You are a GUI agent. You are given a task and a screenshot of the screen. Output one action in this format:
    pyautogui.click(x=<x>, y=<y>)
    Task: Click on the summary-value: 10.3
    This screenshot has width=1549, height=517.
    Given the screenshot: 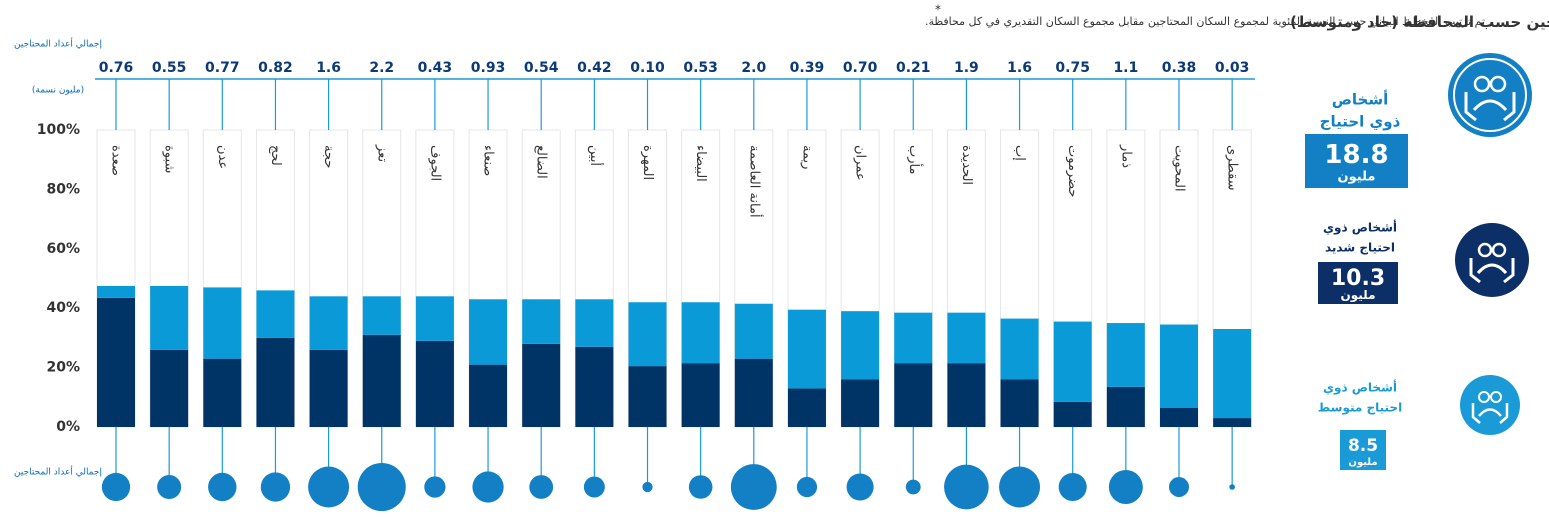 What is the action you would take?
    pyautogui.click(x=1358, y=278)
    